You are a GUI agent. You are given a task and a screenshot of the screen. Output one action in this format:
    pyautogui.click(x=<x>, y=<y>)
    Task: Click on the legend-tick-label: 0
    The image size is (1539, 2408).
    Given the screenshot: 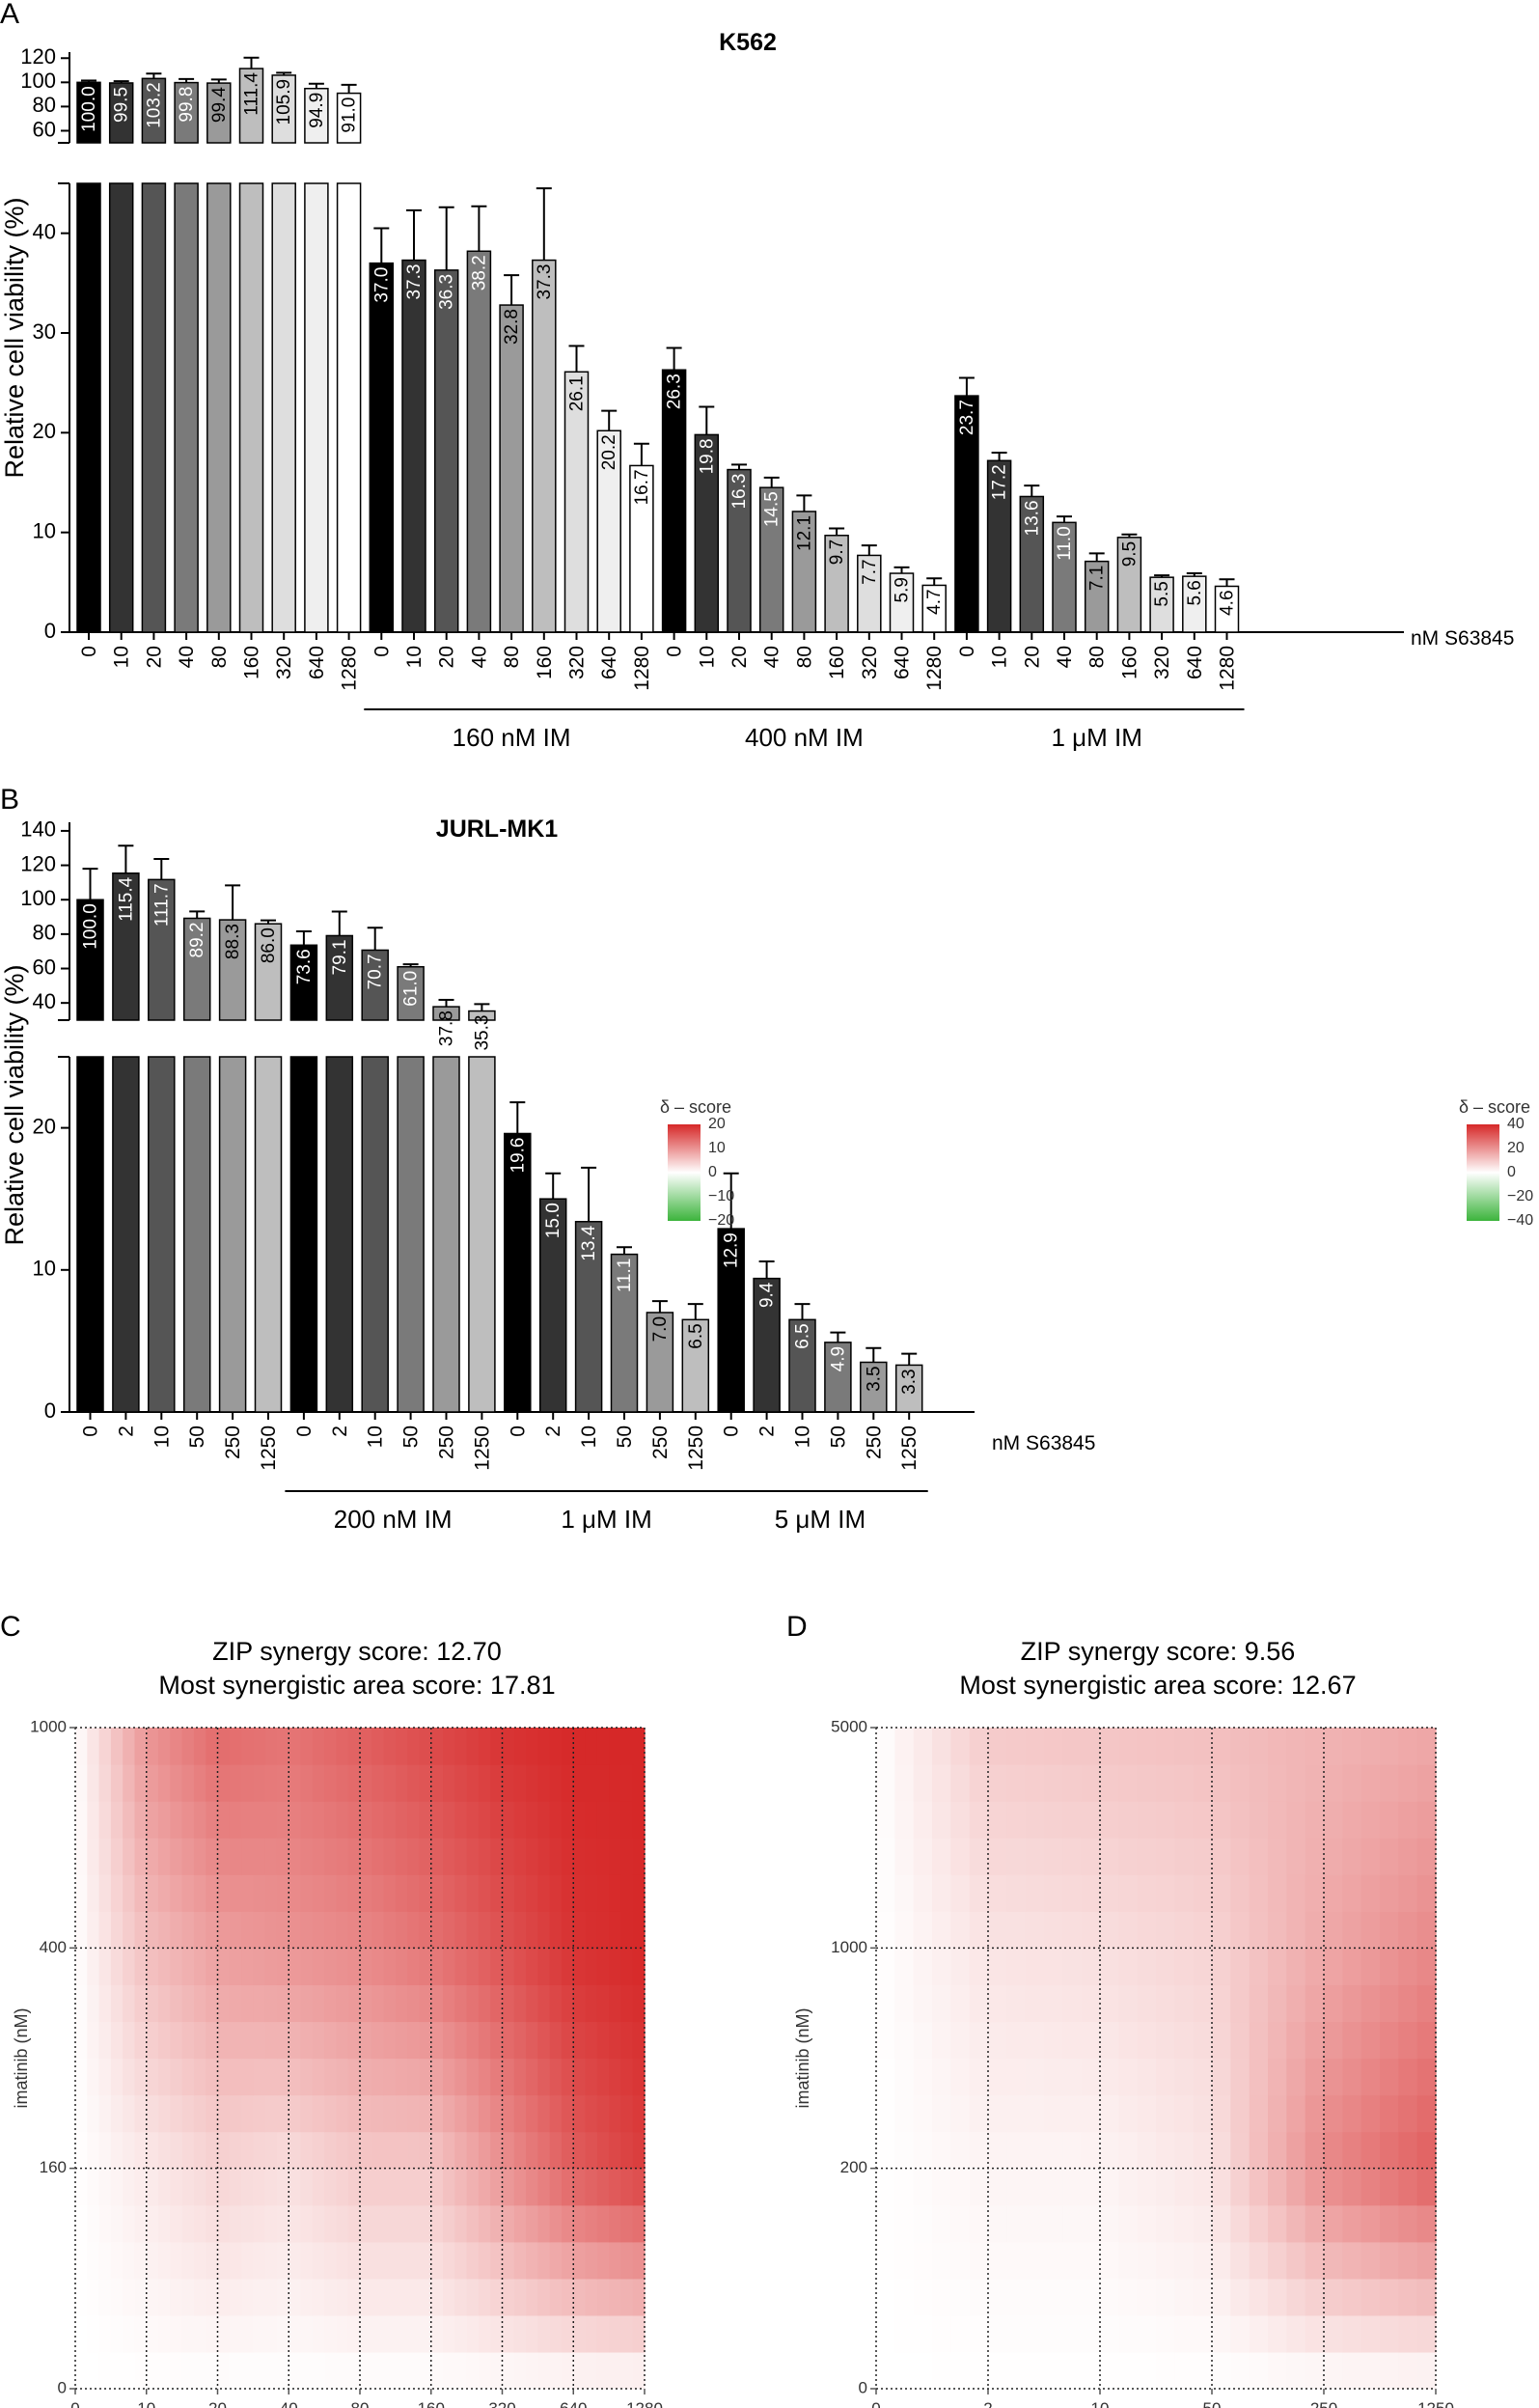 What is the action you would take?
    pyautogui.click(x=1511, y=1172)
    